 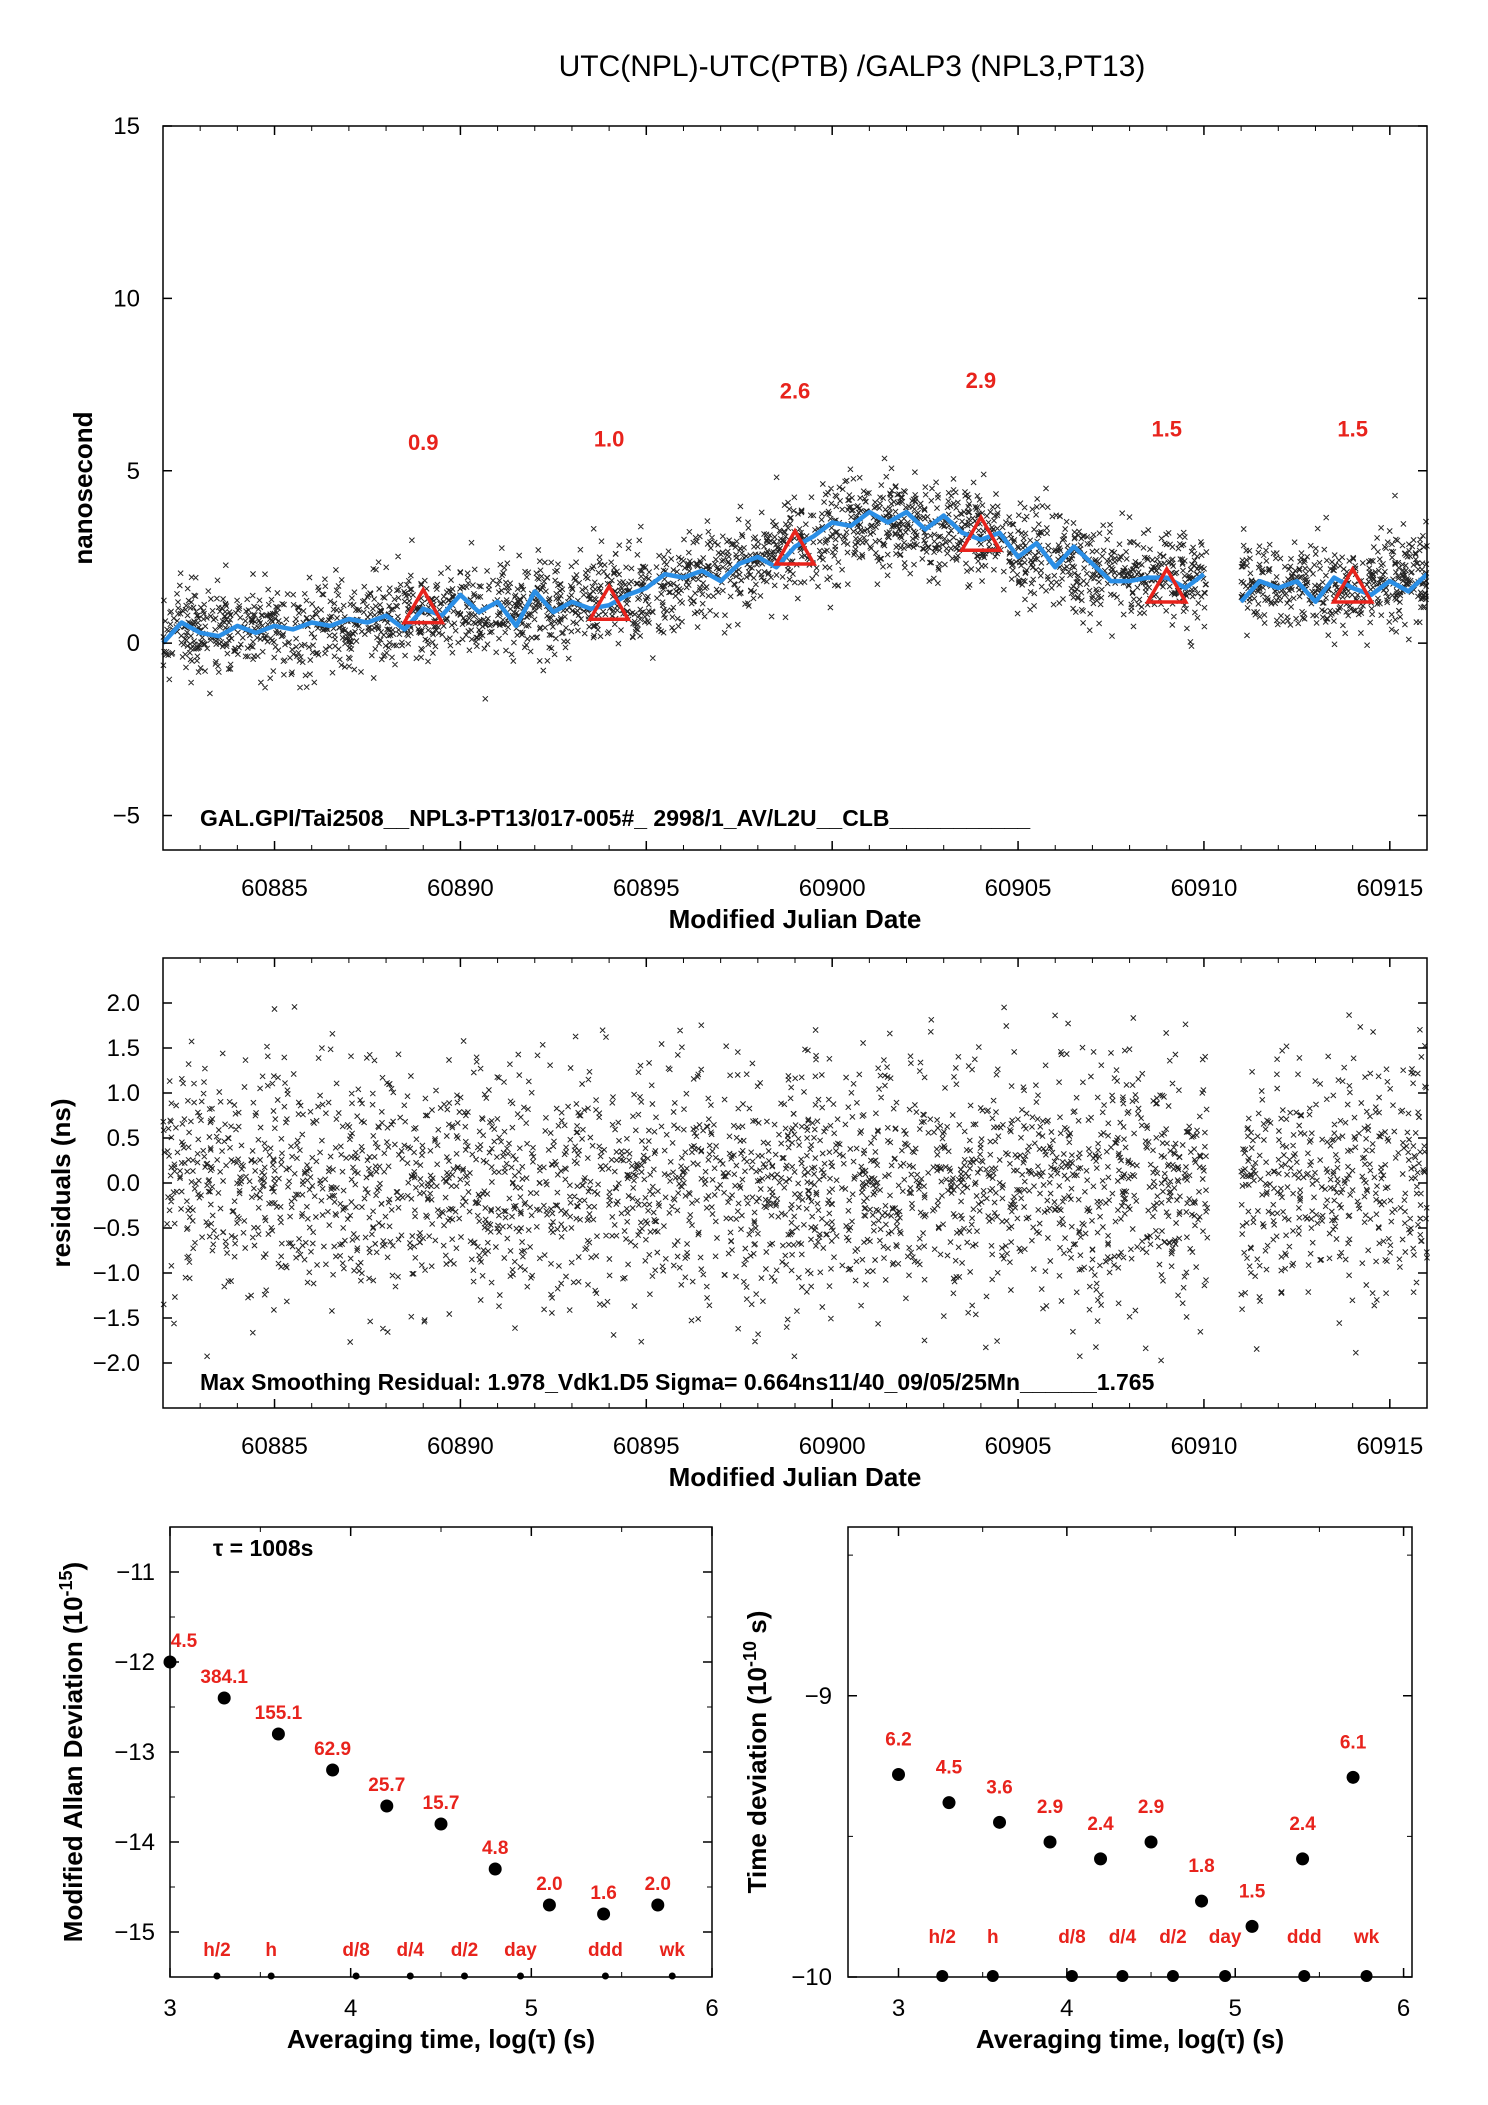 I want to click on y-tick-label: 0, so click(x=133, y=643).